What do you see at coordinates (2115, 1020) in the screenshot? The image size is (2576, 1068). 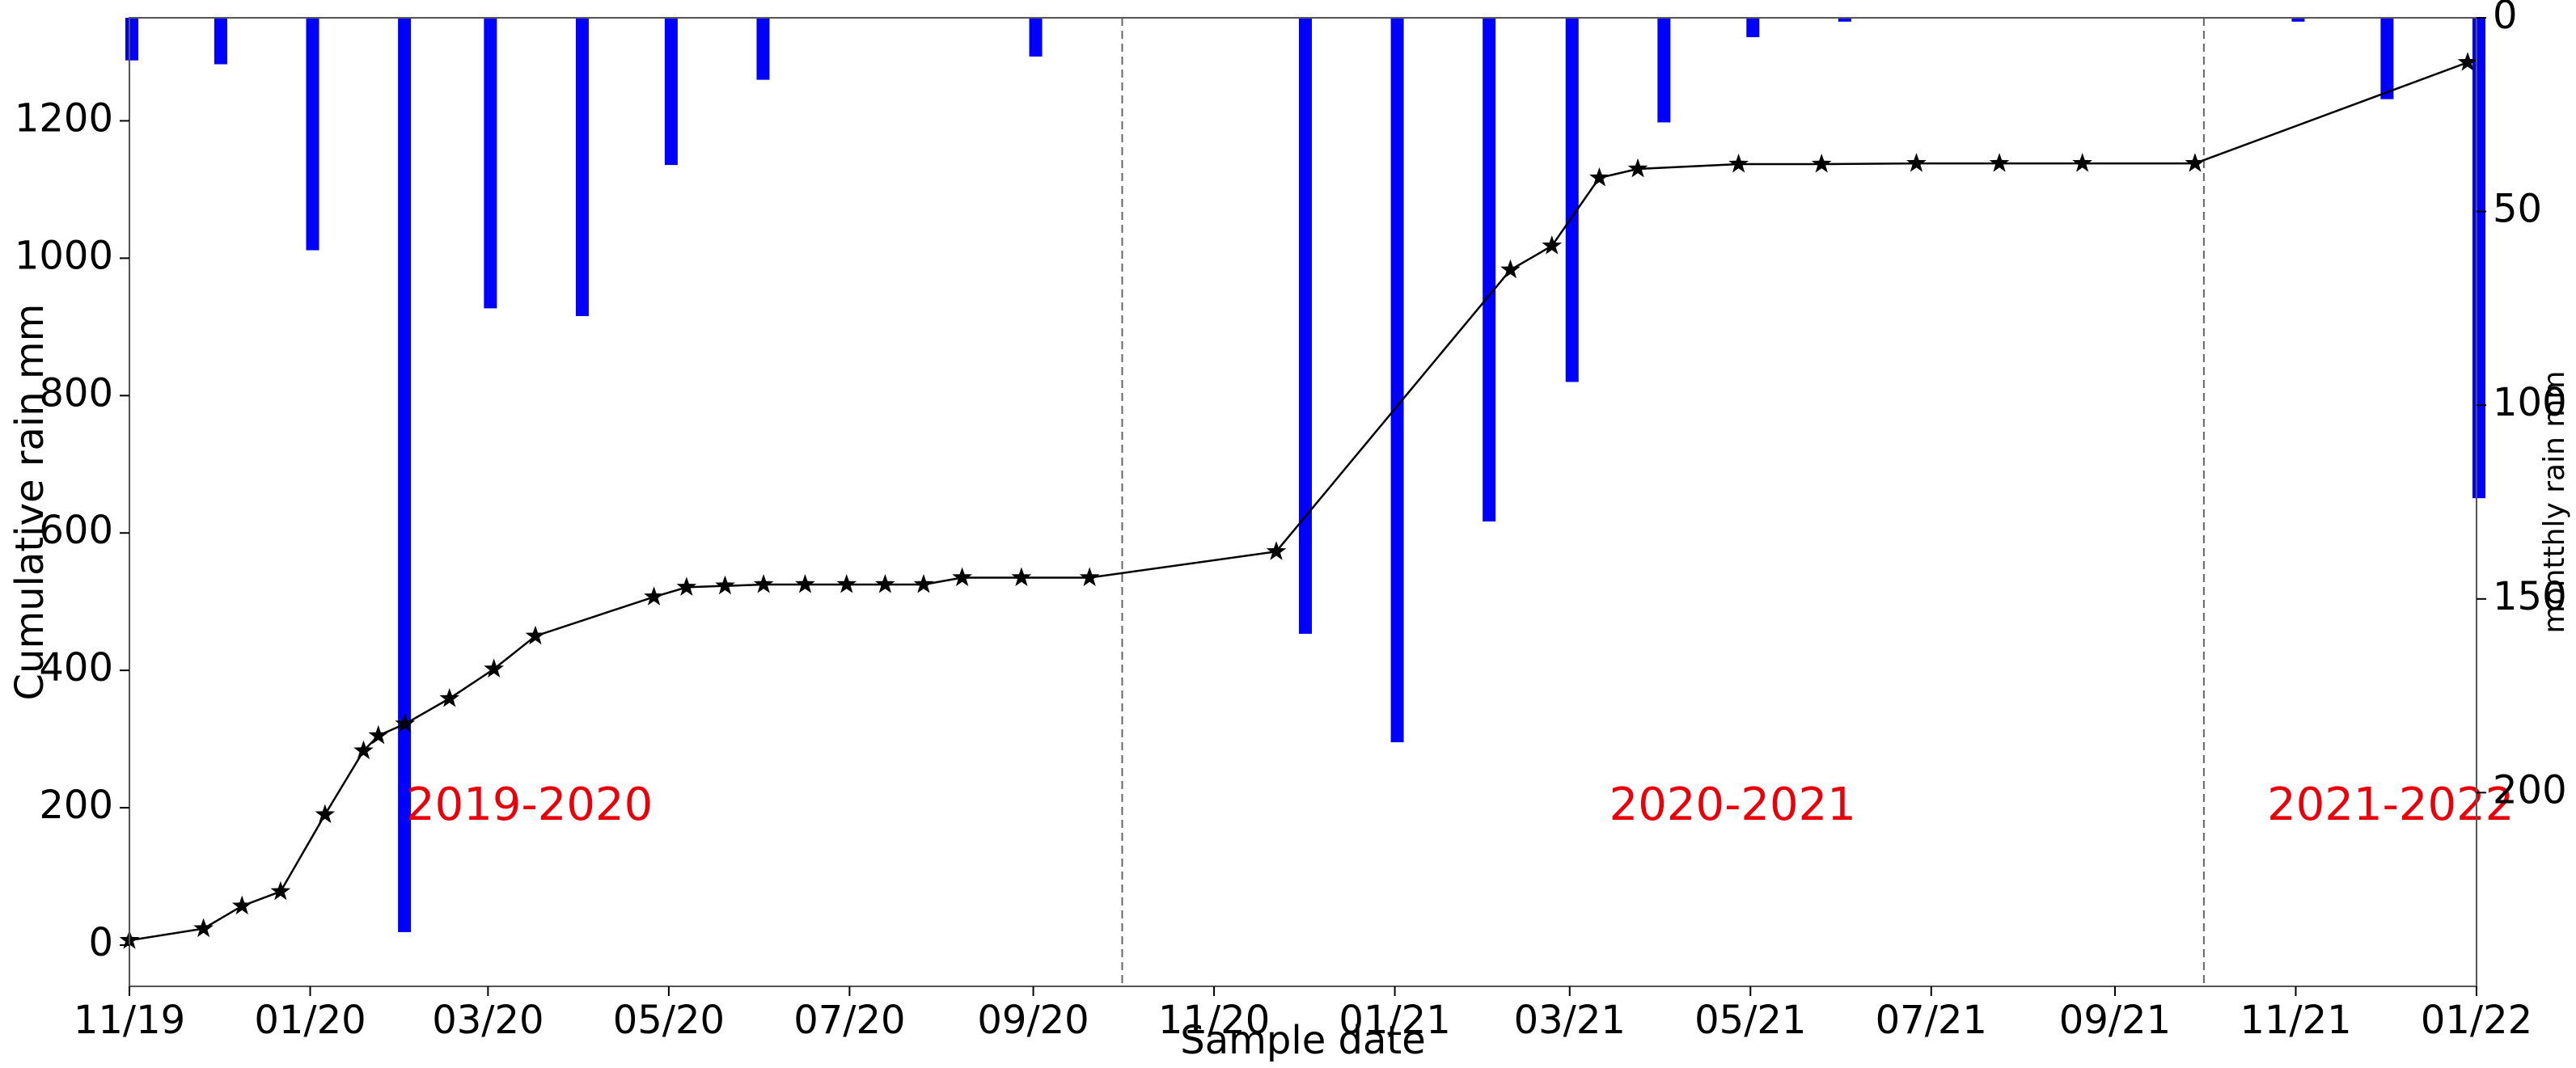 I see `x-tick-label: 09/21` at bounding box center [2115, 1020].